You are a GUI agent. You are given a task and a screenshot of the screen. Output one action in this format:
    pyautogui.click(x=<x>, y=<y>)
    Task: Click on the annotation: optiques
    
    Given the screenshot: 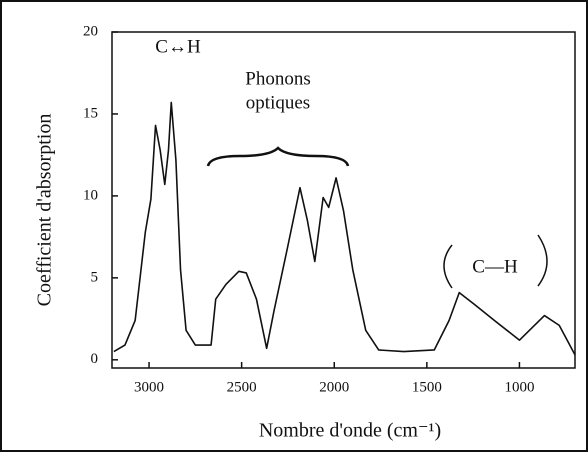 What is the action you would take?
    pyautogui.click(x=278, y=102)
    